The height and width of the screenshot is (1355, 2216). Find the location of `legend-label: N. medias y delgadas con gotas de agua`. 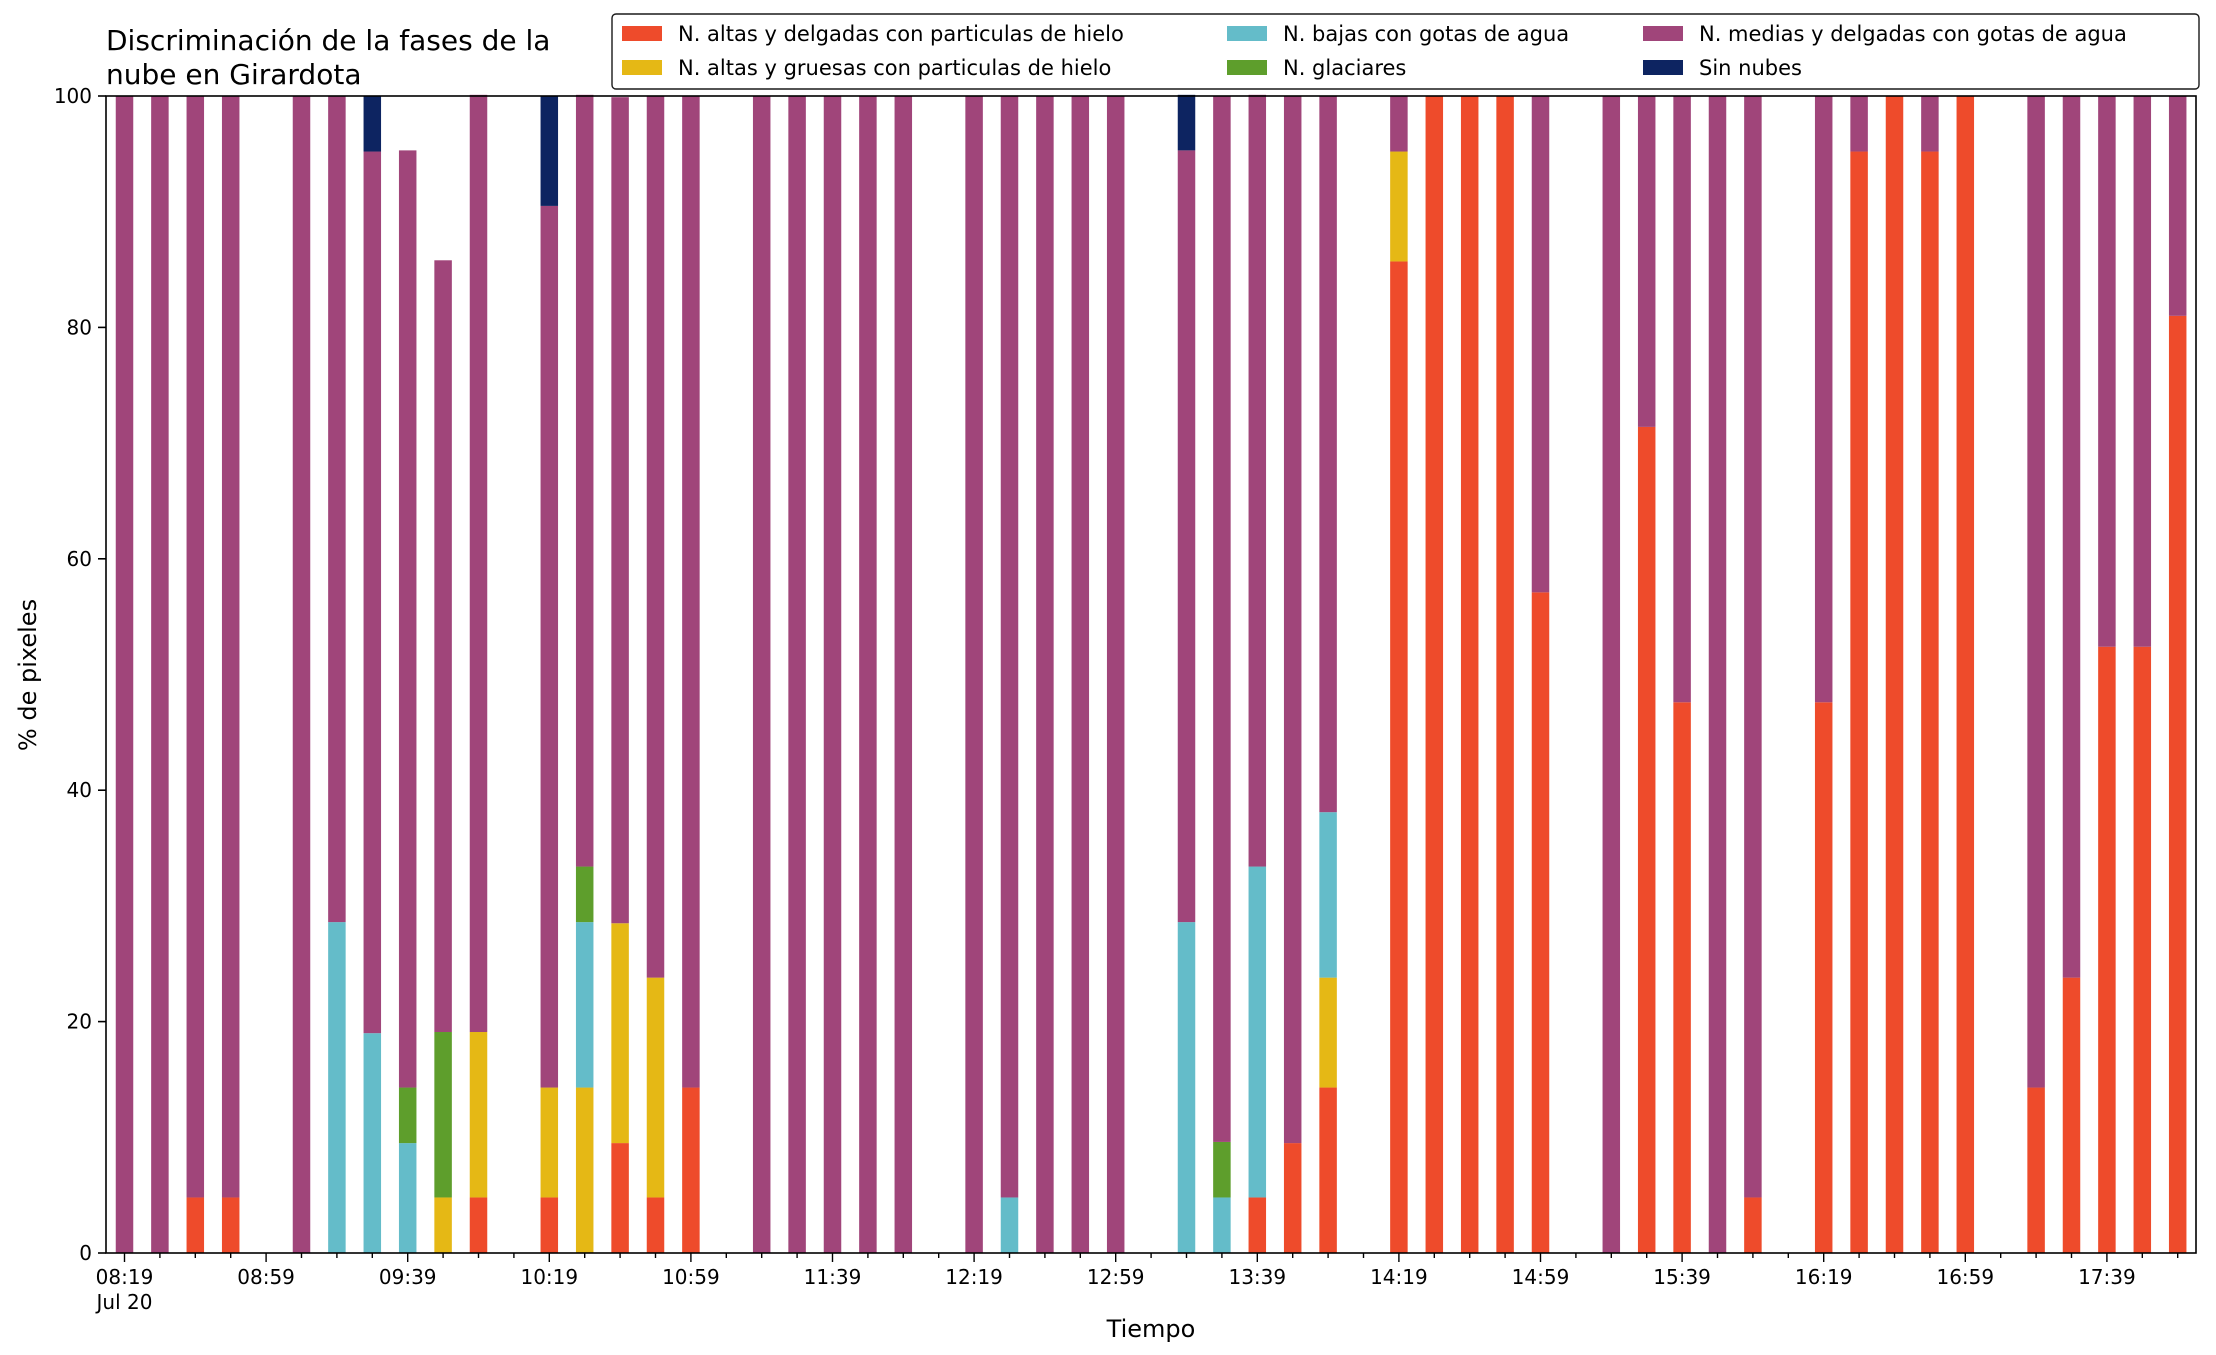

legend-label: N. medias y delgadas con gotas de agua is located at coordinates (1913, 34).